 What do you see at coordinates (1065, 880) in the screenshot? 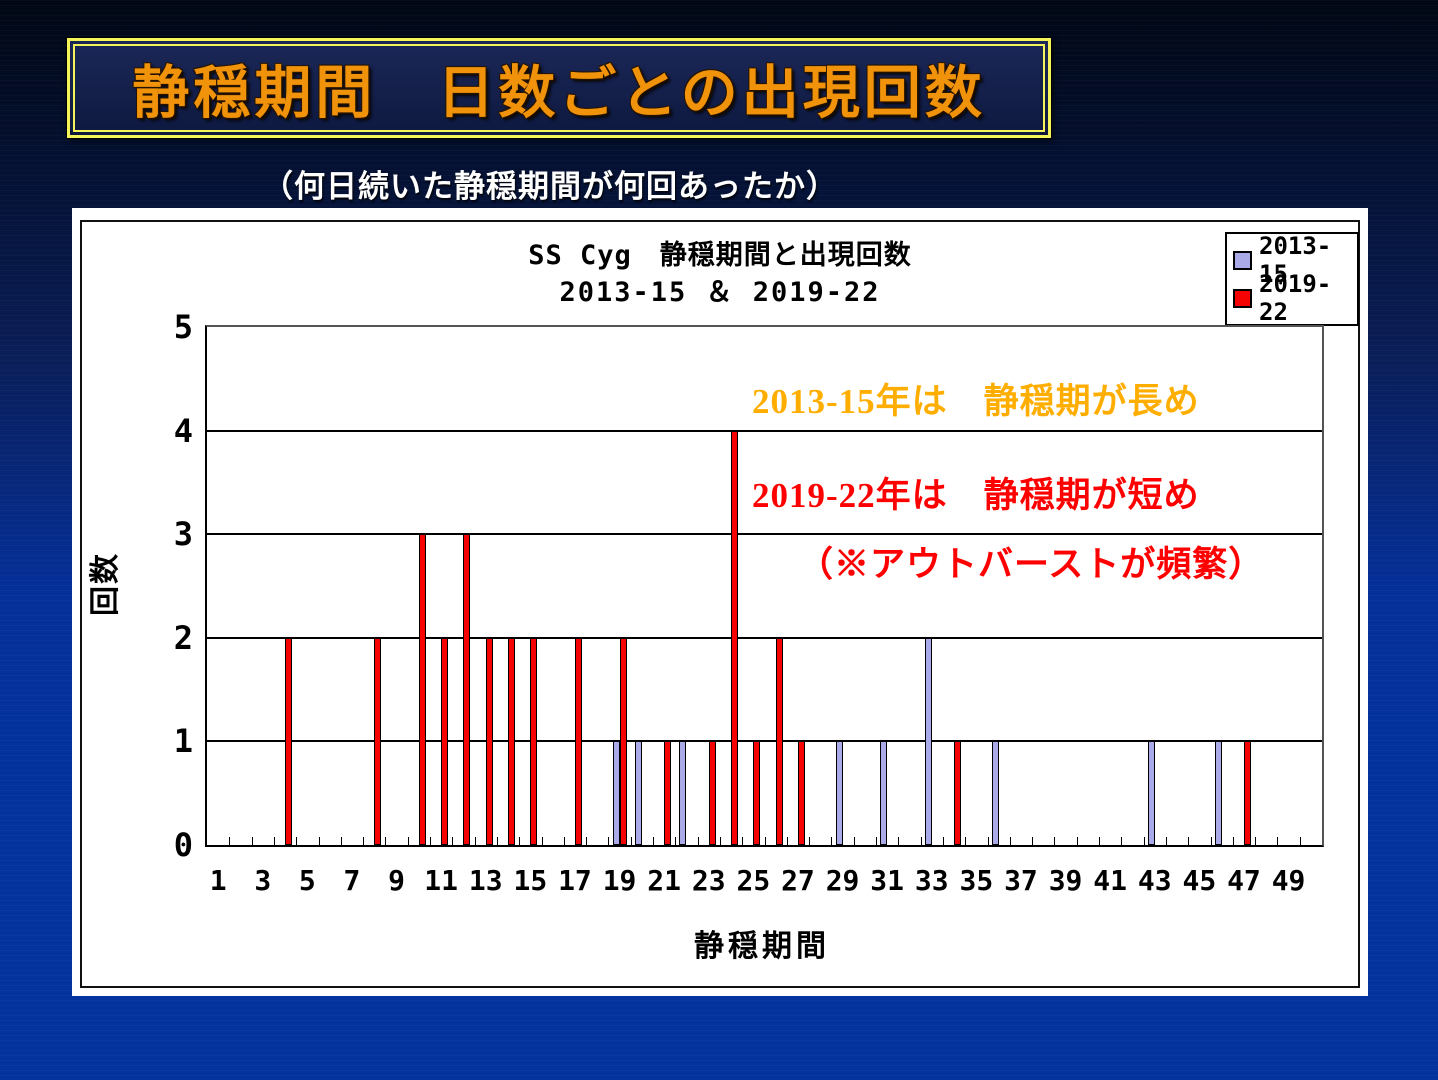
I see `x-tick-label-39: 39` at bounding box center [1065, 880].